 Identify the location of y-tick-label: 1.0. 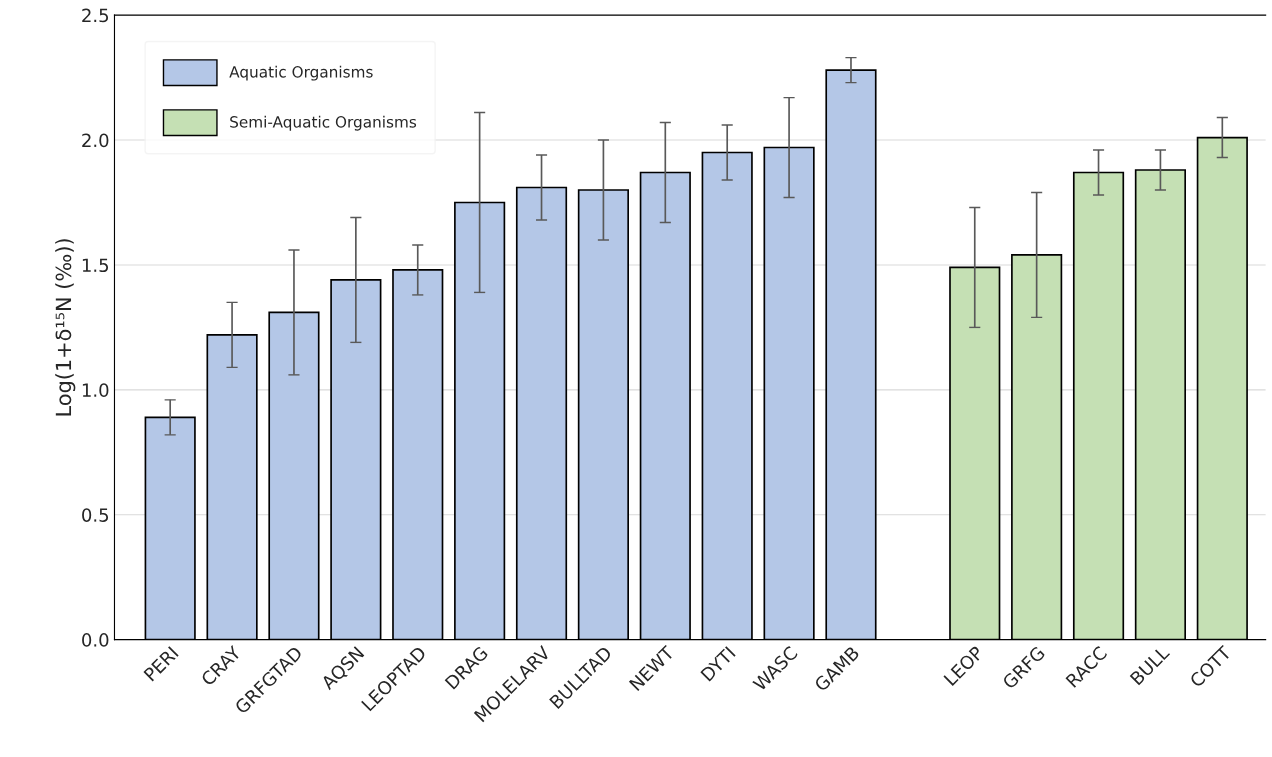
(95, 390).